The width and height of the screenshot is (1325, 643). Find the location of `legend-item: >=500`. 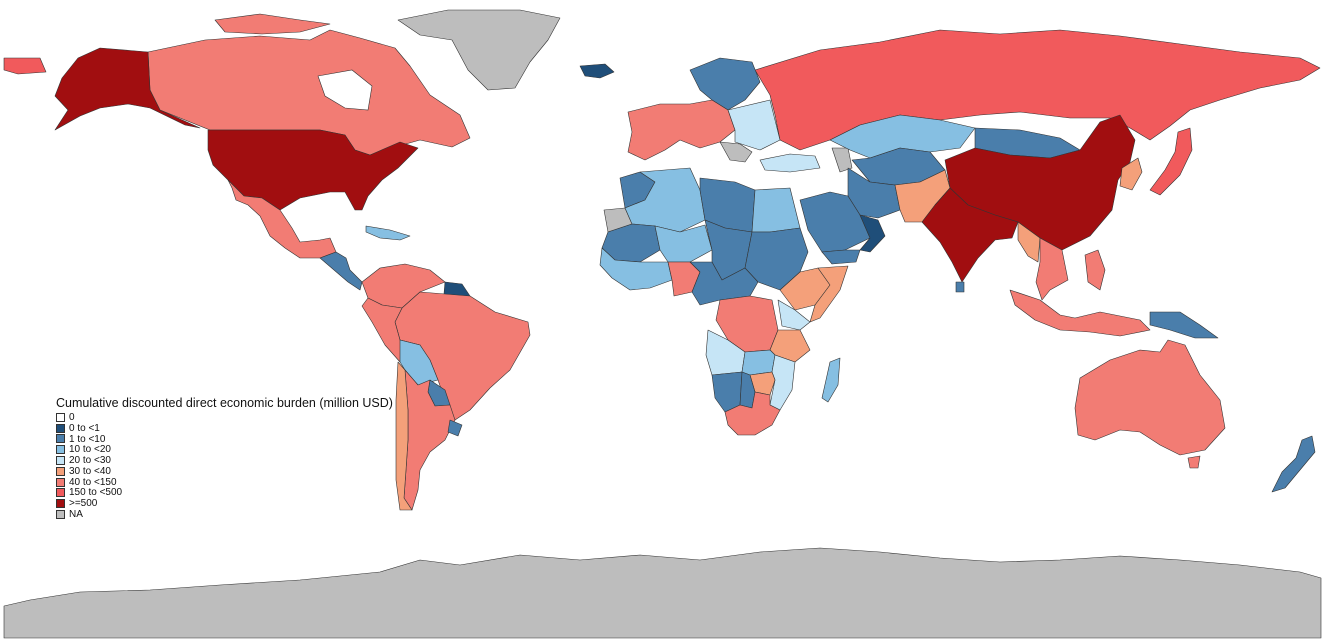

legend-item: >=500 is located at coordinates (224, 503).